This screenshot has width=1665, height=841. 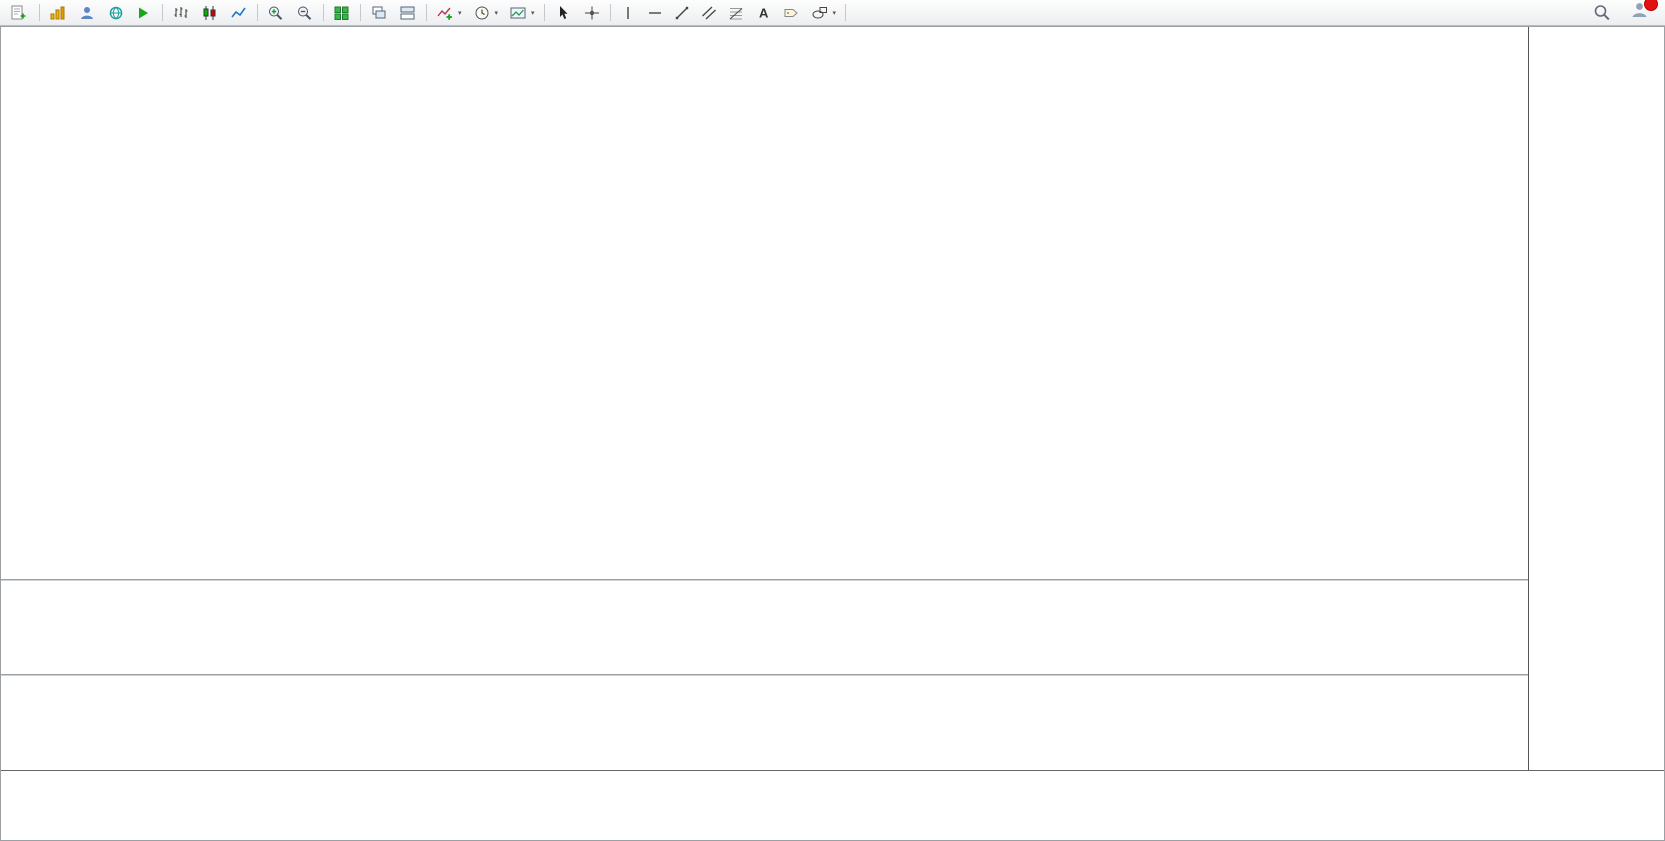 I want to click on charts-icon, so click(x=57, y=12).